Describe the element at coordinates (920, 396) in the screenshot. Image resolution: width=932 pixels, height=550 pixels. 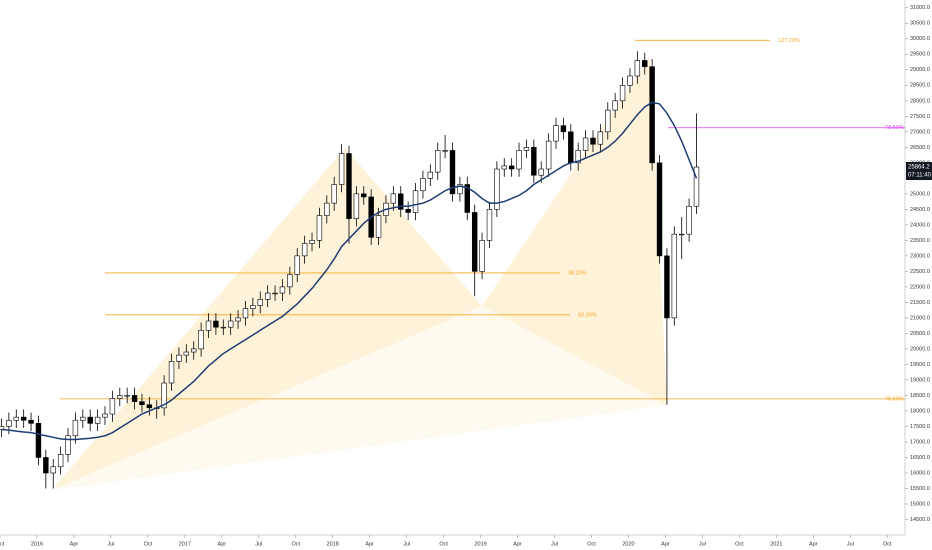
I see `y-tick-label: 18500.0` at that location.